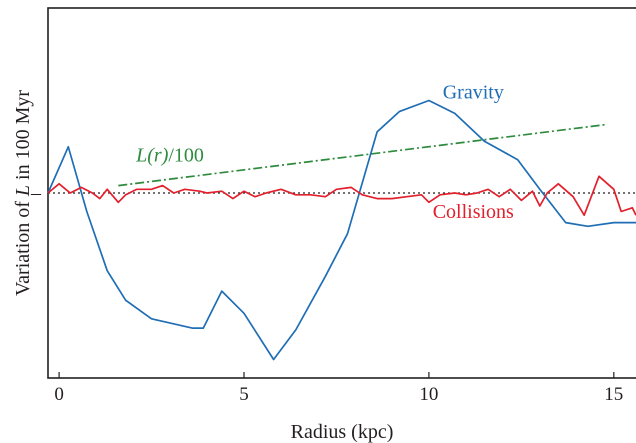 This screenshot has height=443, width=636. I want to click on y-axis-label: Variation of L in 100 Myr, so click(23, 193).